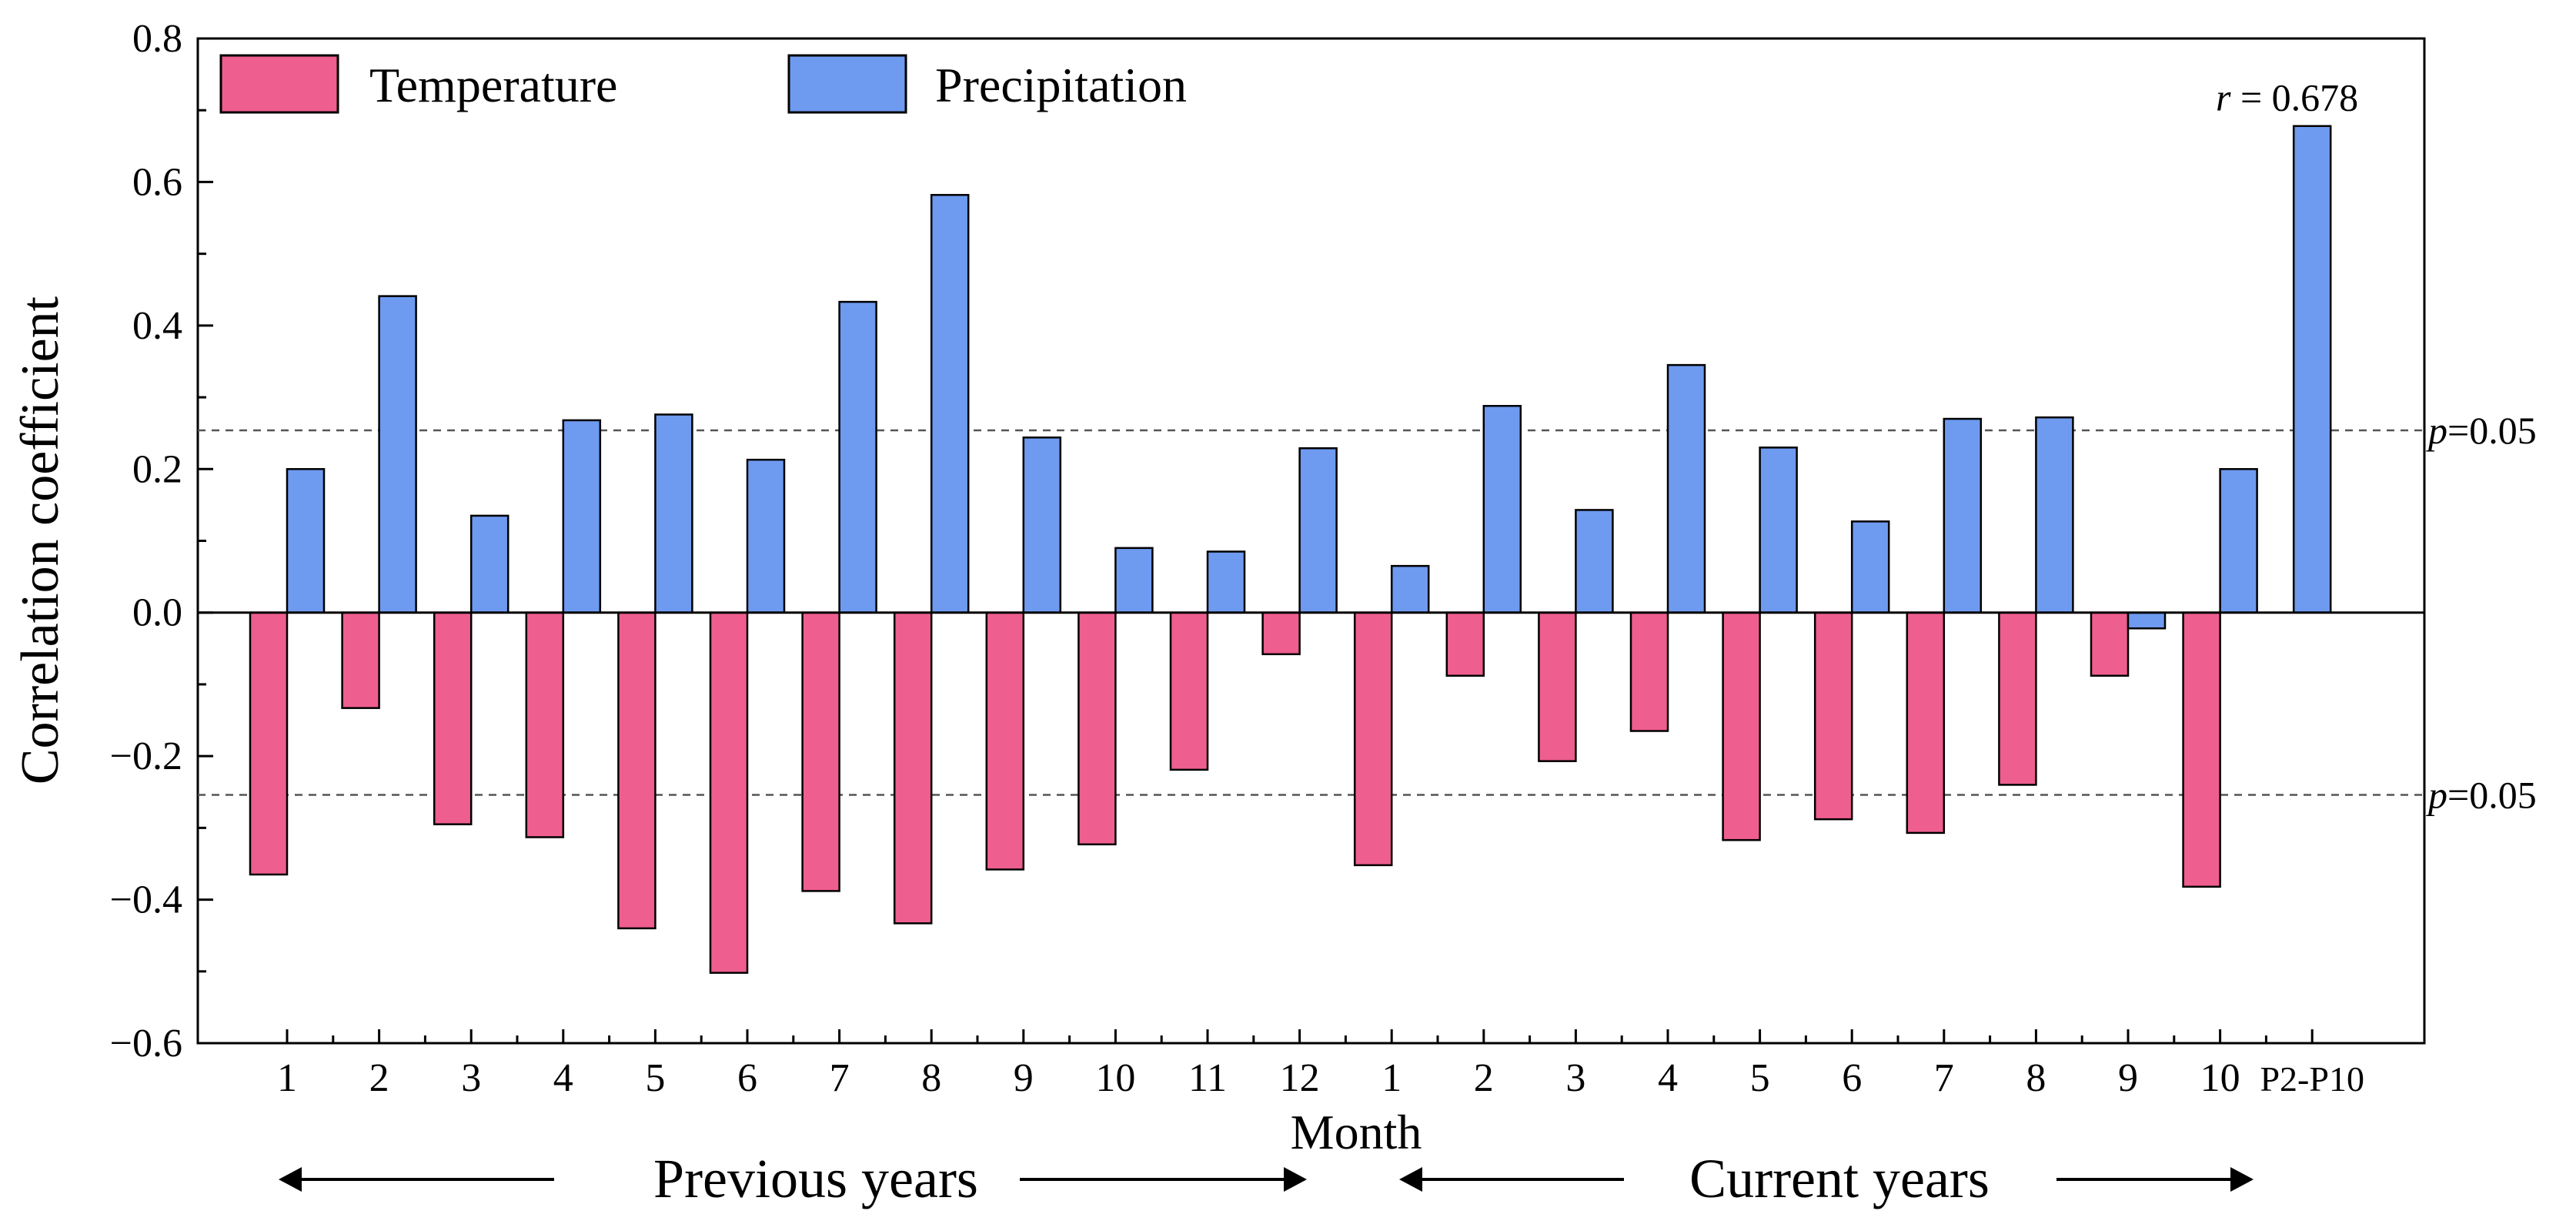 This screenshot has height=1231, width=2576. I want to click on y-tick-label: −0.6, so click(146, 1043).